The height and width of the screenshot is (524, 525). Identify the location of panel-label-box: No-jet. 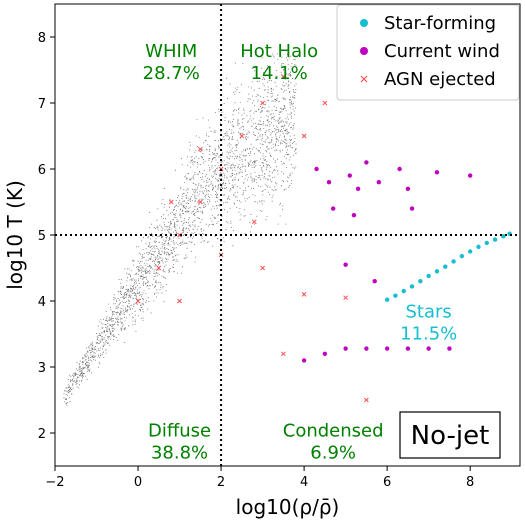
(450, 435).